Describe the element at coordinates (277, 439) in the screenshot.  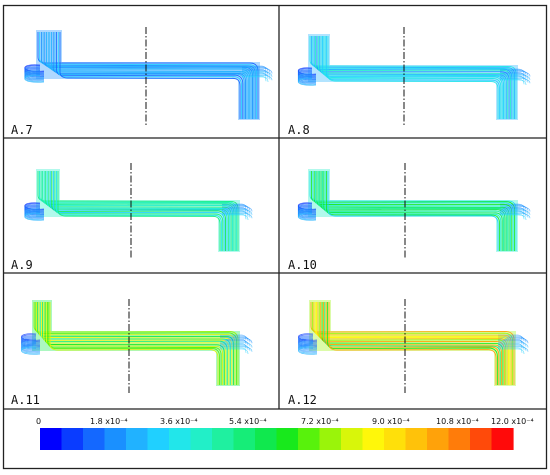
I see `colorbar-swatches` at that location.